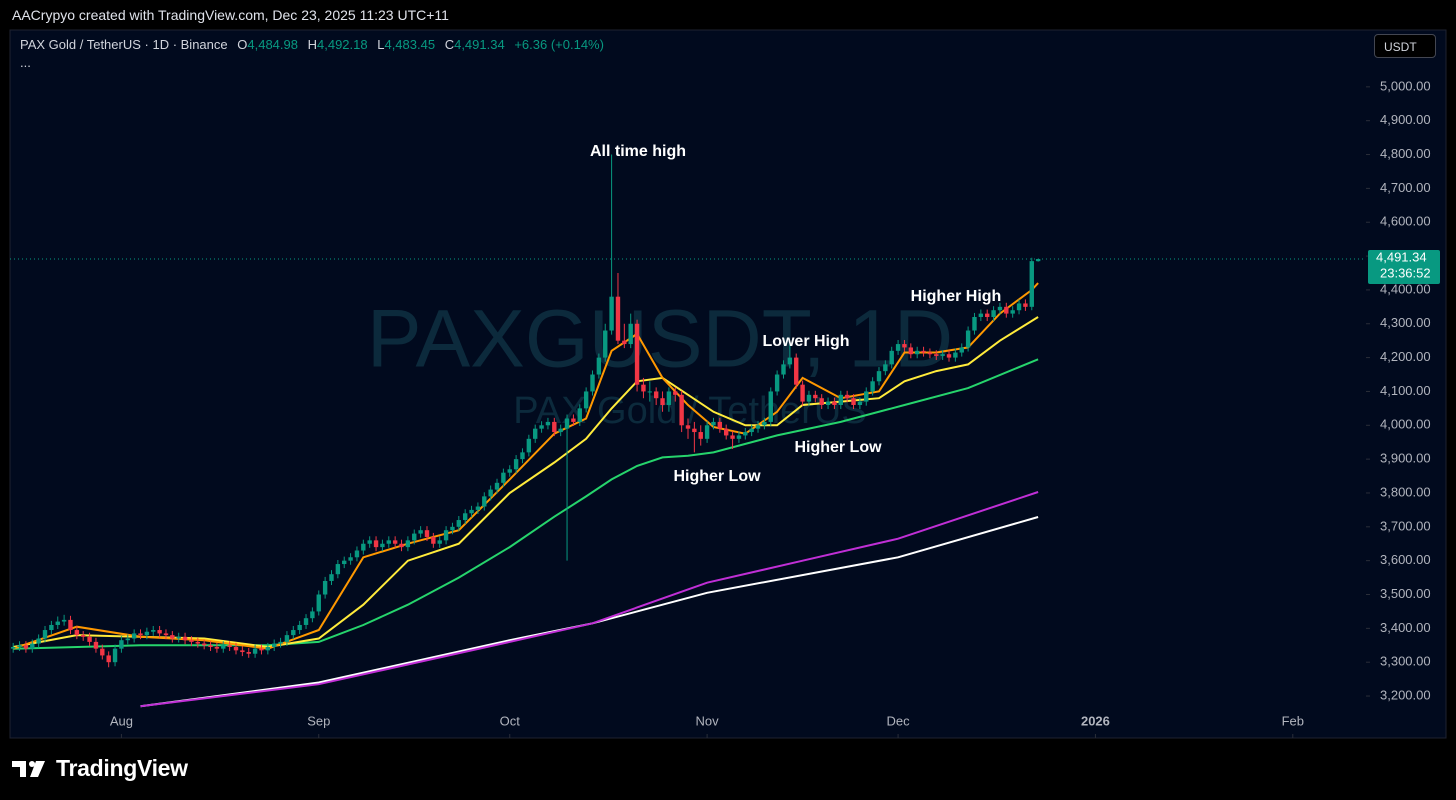  What do you see at coordinates (708, 720) in the screenshot?
I see `x-tick-label: Nov` at bounding box center [708, 720].